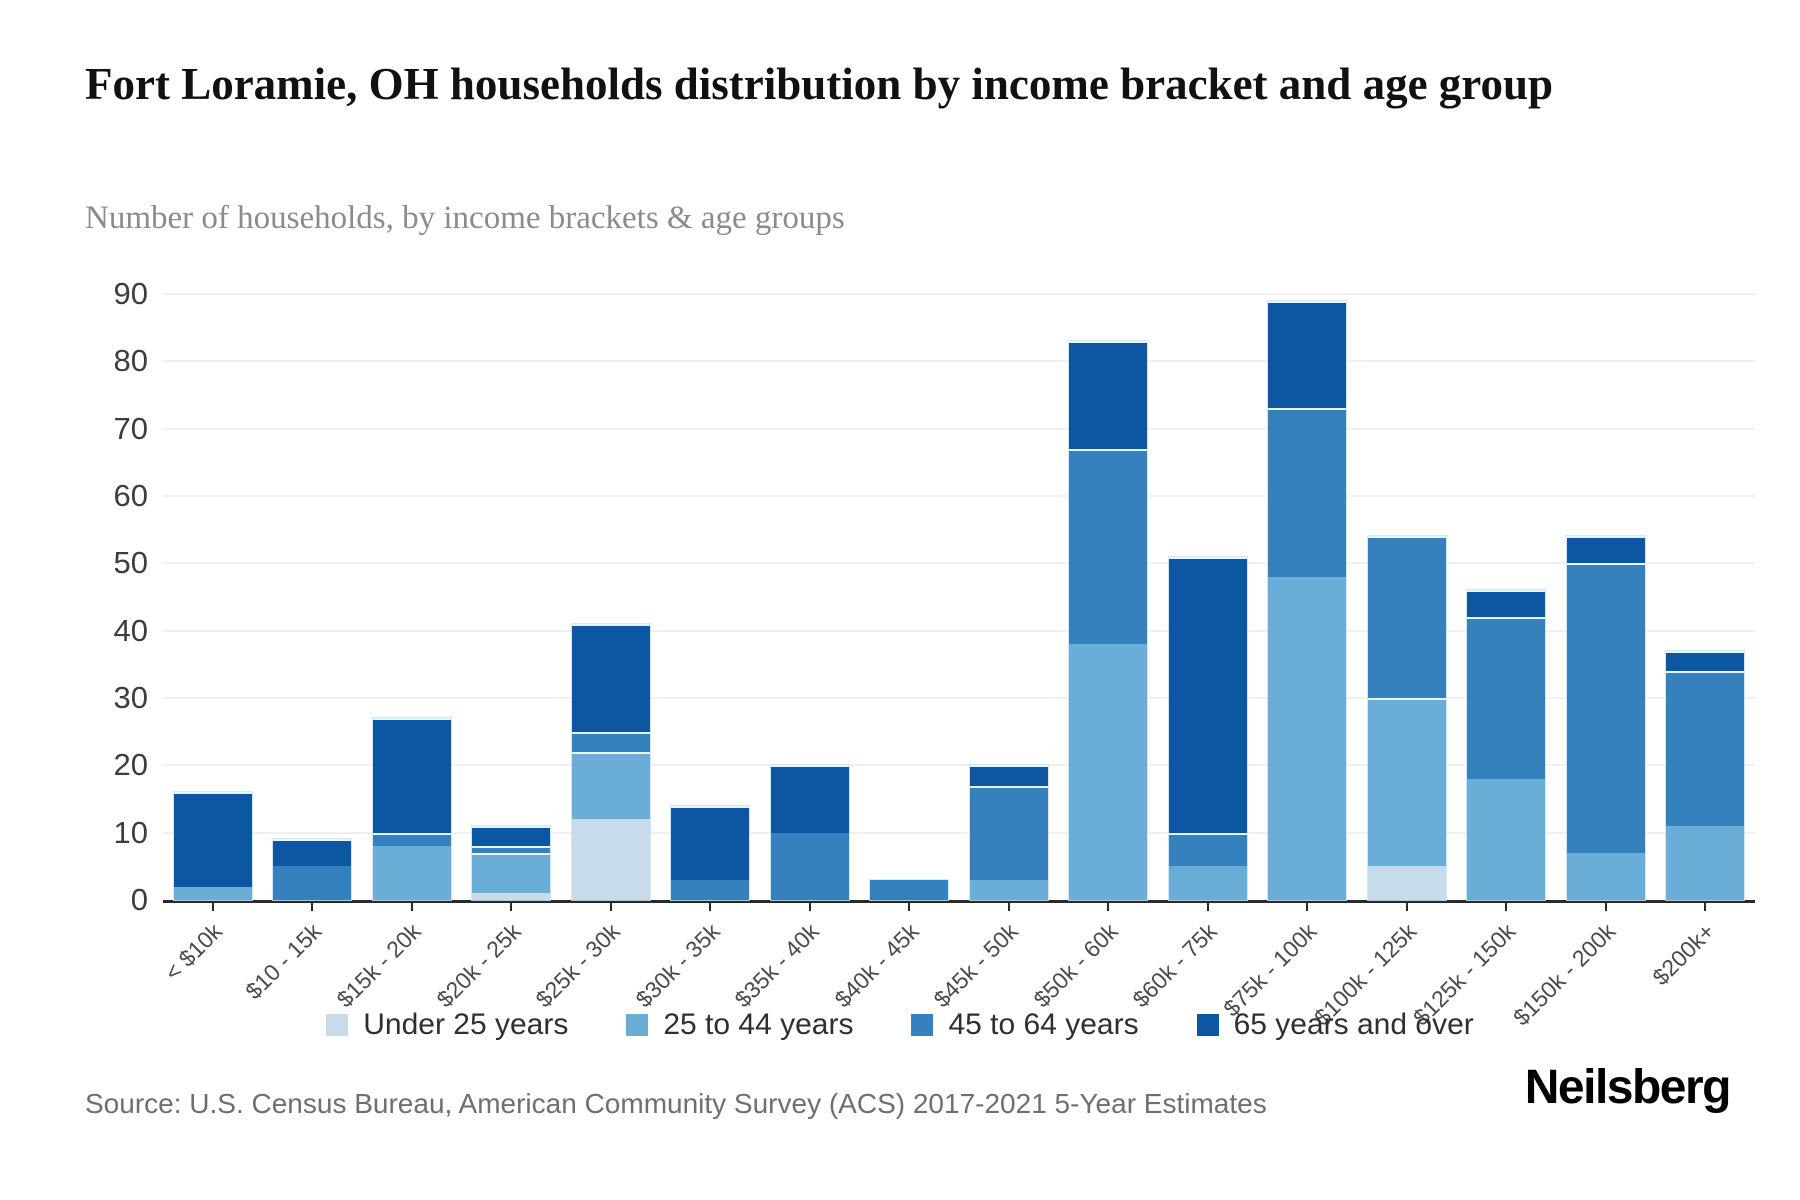 The image size is (1800, 1200). What do you see at coordinates (130, 428) in the screenshot?
I see `y-axis-tick-label: 70` at bounding box center [130, 428].